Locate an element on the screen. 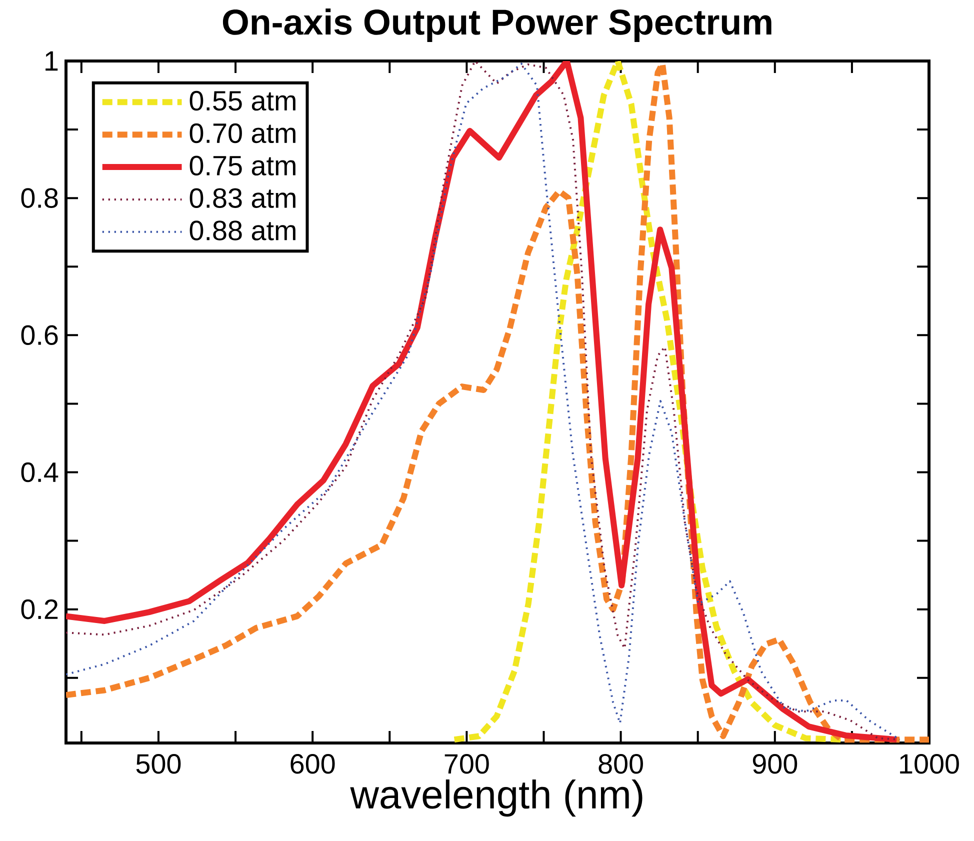 This screenshot has width=974, height=841. x-axis-title: wavelength (nm) is located at coordinates (496, 798).